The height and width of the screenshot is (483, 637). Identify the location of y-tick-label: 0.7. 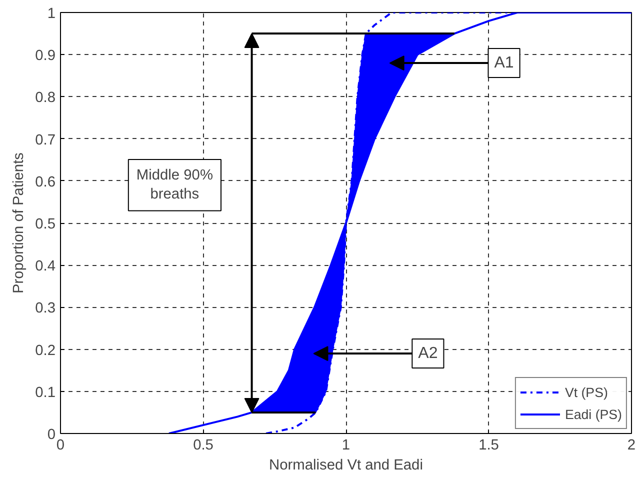
(45, 140).